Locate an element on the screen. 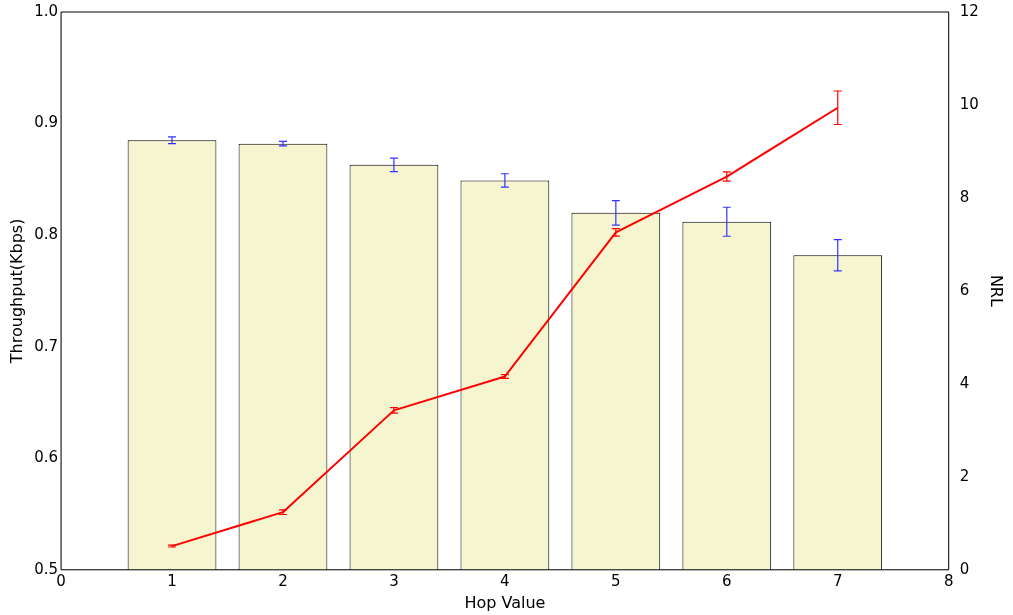 The width and height of the screenshot is (1013, 615). x-axis-title: Hop Value is located at coordinates (505, 602).